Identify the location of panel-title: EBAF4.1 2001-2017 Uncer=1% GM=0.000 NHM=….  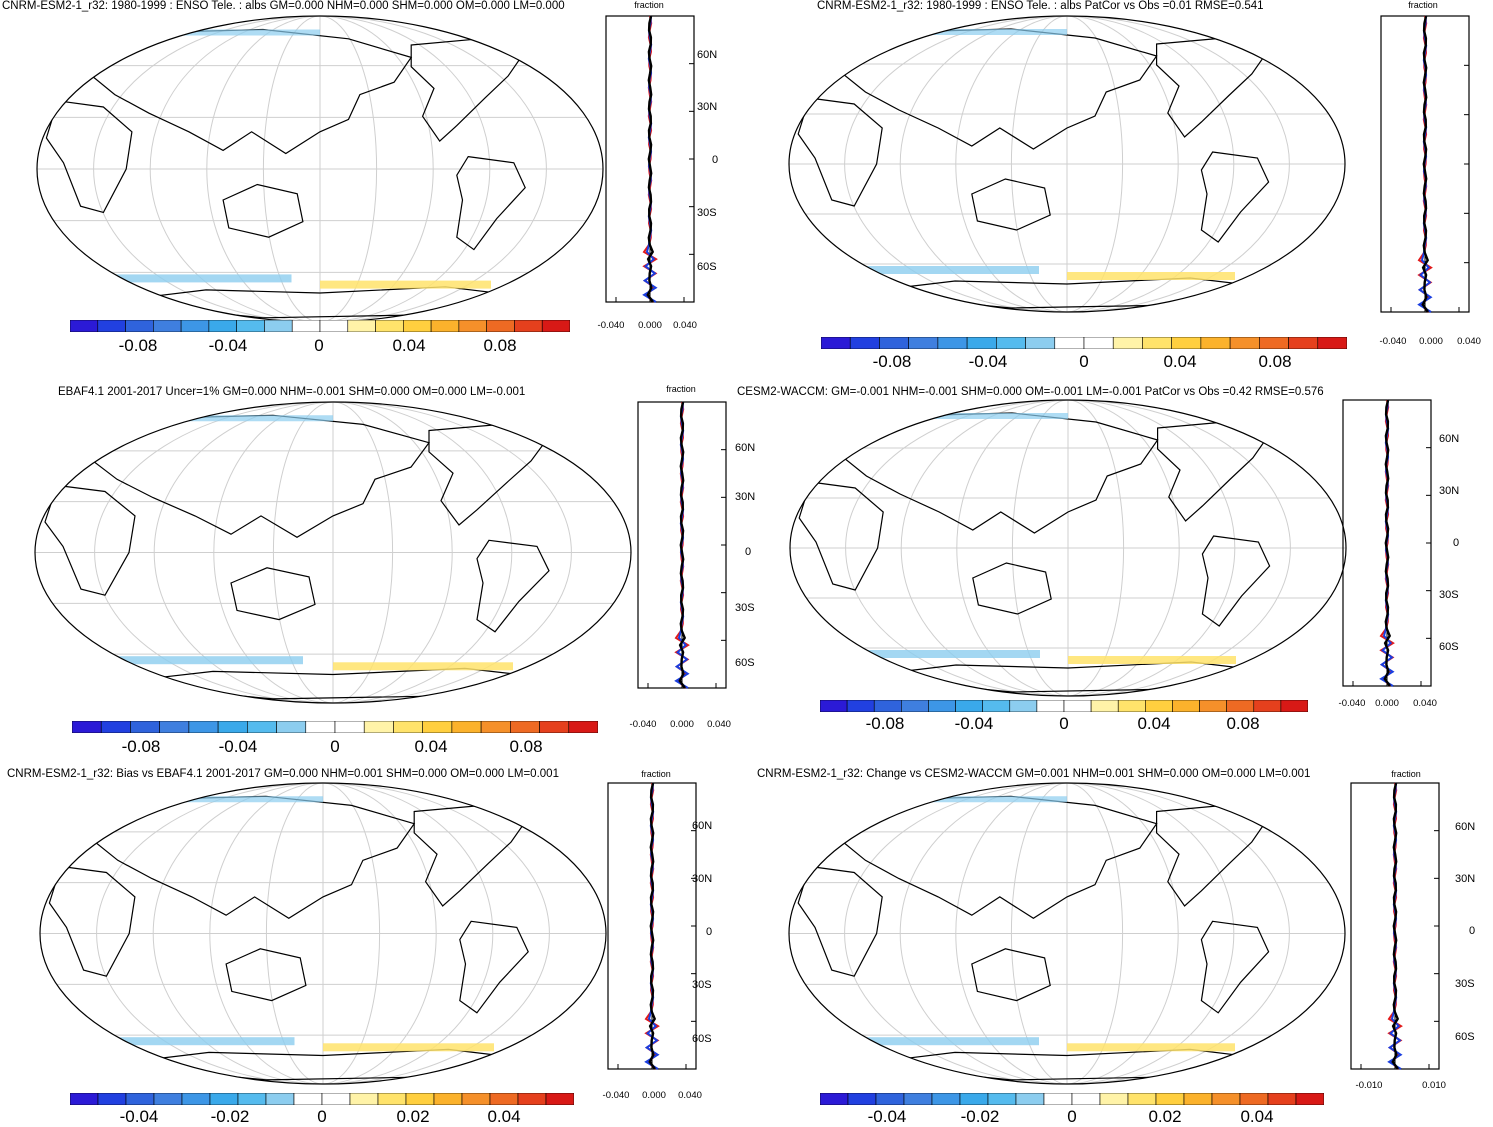
(292, 392).